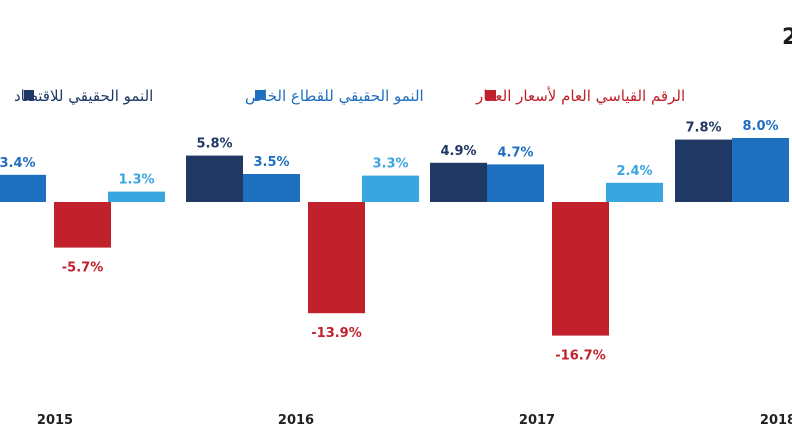  Describe the element at coordinates (271, 188) in the screenshot. I see `bar-2016-s1` at that location.